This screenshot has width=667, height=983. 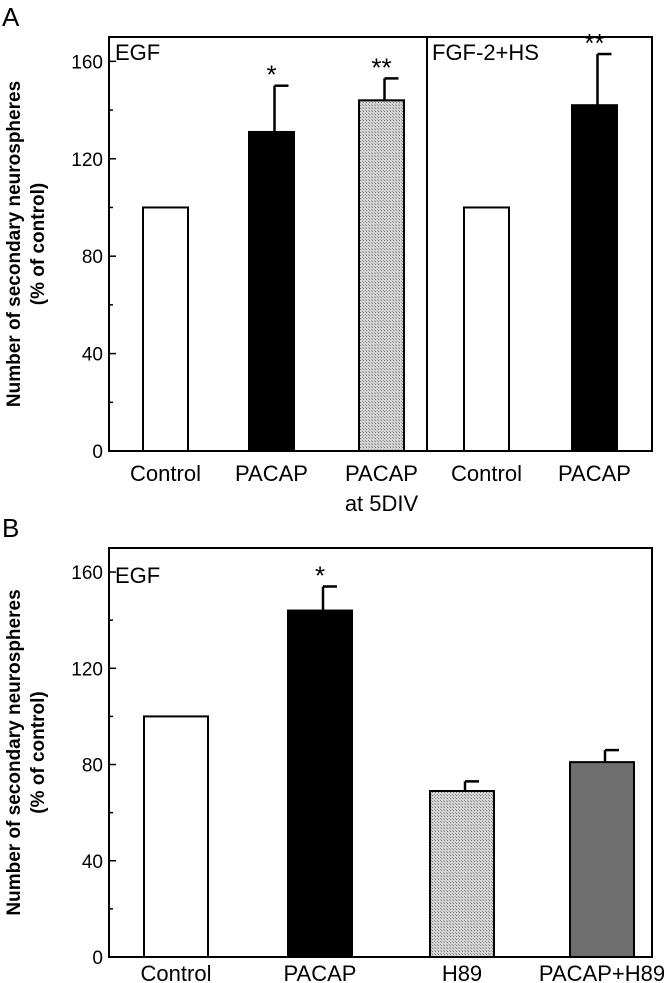 I want to click on category-label: H89, so click(x=462, y=972).